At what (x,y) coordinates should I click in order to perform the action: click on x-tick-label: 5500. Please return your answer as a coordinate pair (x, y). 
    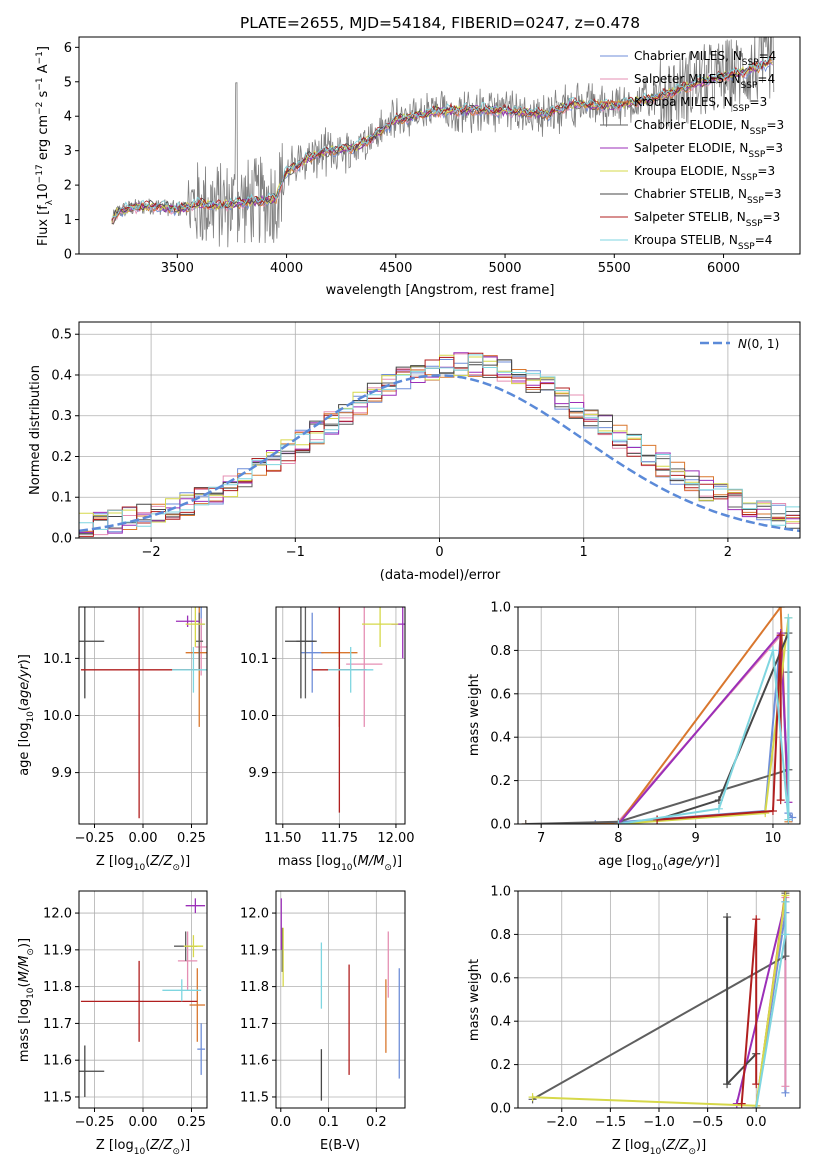
    Looking at the image, I should click on (614, 268).